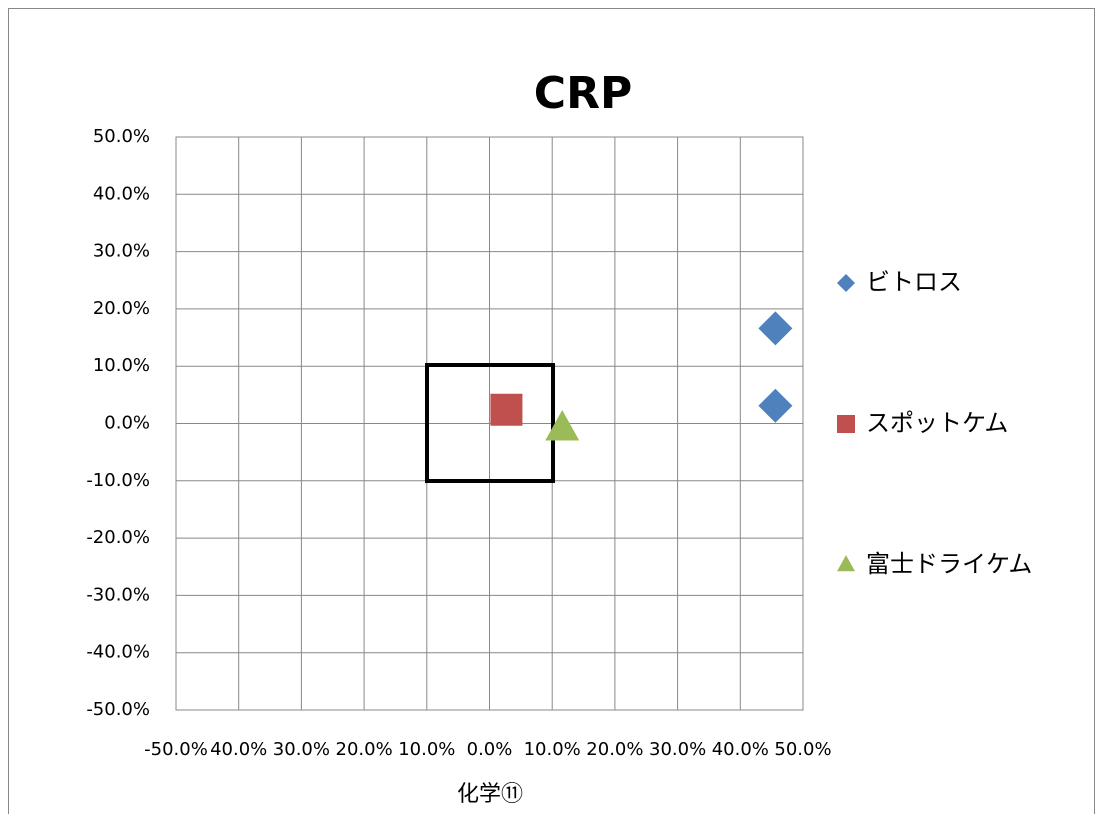 The image size is (1104, 814). I want to click on y-tick-label: 0.0%, so click(127, 423).